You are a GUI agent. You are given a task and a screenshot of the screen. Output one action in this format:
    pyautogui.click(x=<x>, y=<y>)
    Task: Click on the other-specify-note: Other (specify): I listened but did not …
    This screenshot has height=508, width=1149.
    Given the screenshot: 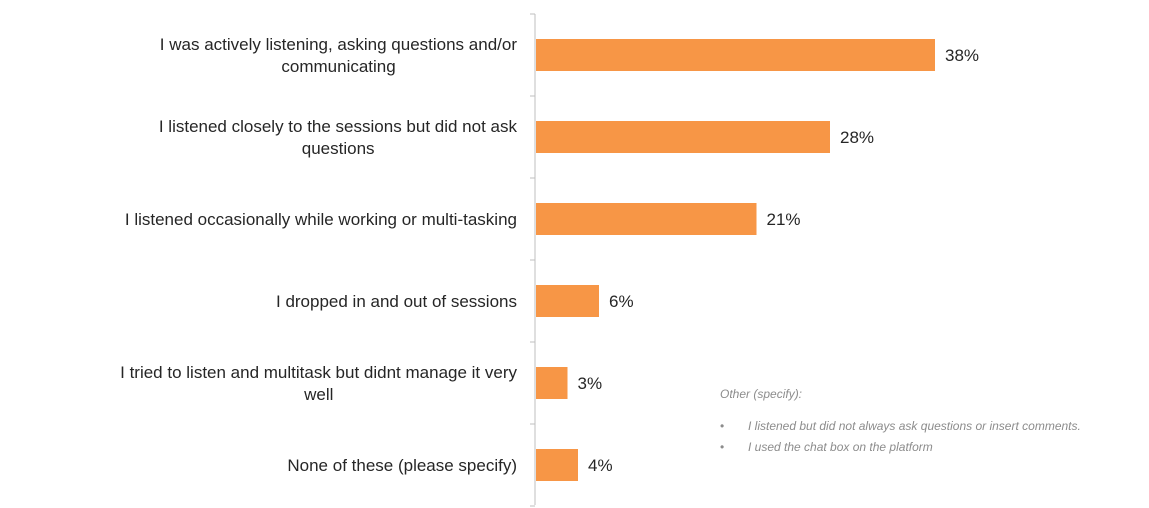 What is the action you would take?
    pyautogui.click(x=932, y=423)
    